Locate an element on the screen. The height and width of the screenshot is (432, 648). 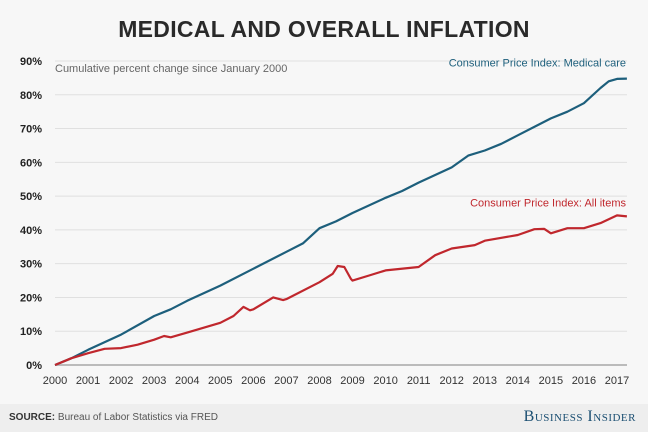
series-label: Consumer Price Index: All items is located at coordinates (548, 203).